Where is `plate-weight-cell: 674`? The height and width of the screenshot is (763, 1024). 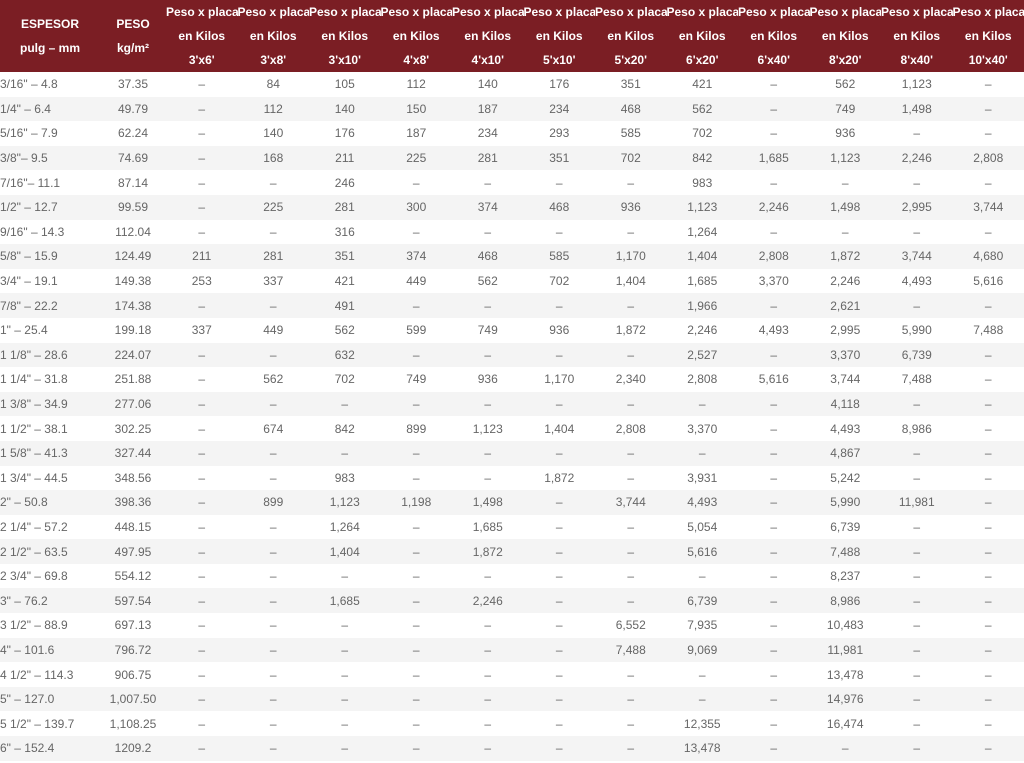
plate-weight-cell: 674 is located at coordinates (273, 428).